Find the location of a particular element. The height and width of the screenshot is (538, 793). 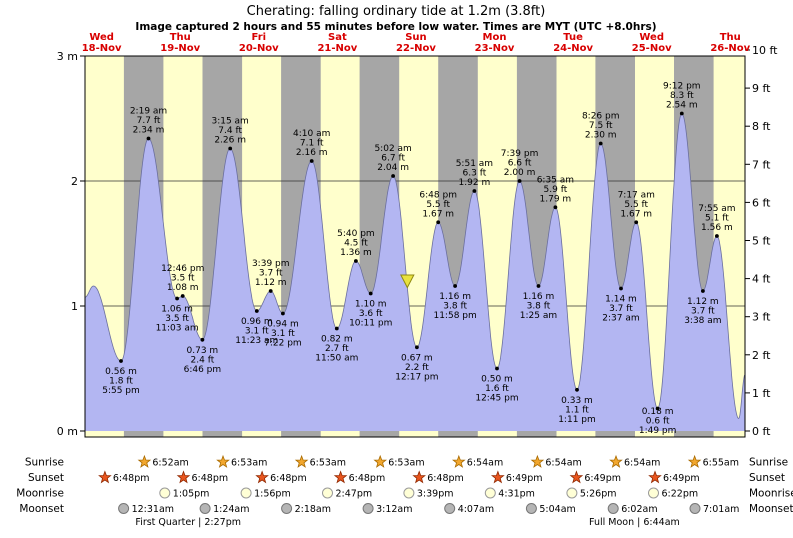

right-axis-label: 4 ft is located at coordinates (761, 279).